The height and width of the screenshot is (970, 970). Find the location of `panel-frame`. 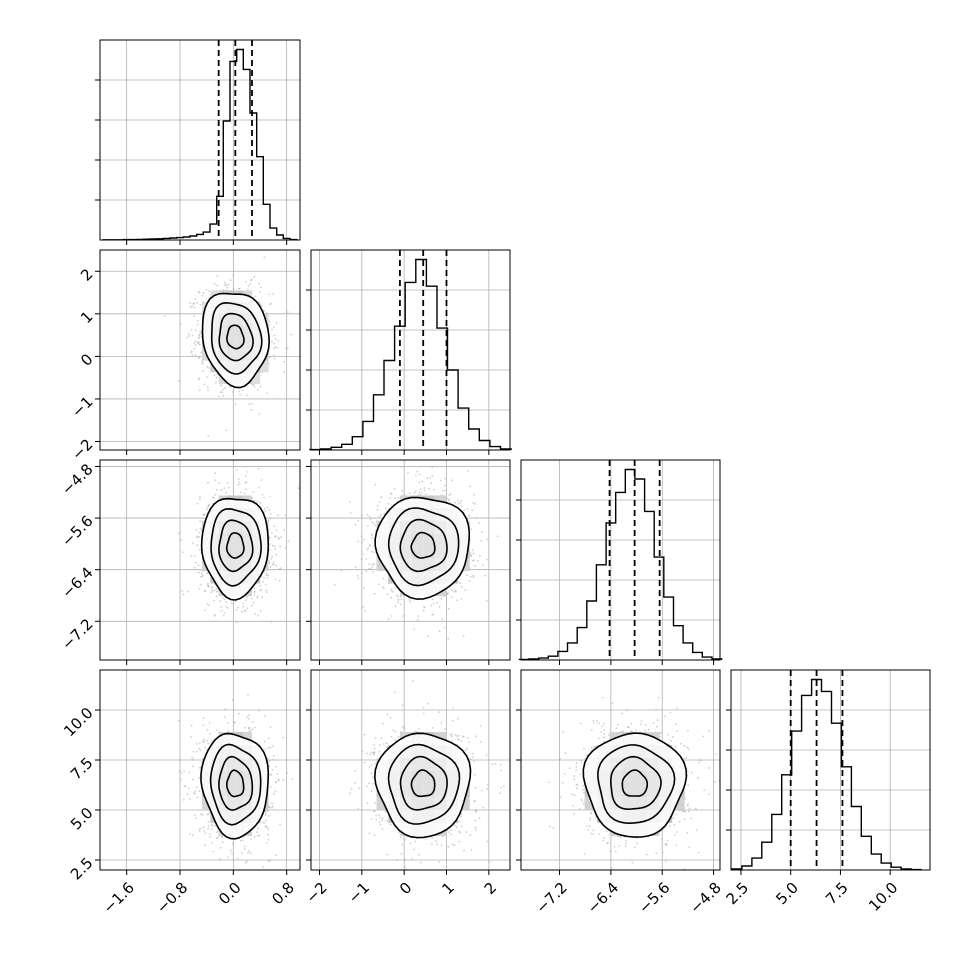

panel-frame is located at coordinates (620, 560).